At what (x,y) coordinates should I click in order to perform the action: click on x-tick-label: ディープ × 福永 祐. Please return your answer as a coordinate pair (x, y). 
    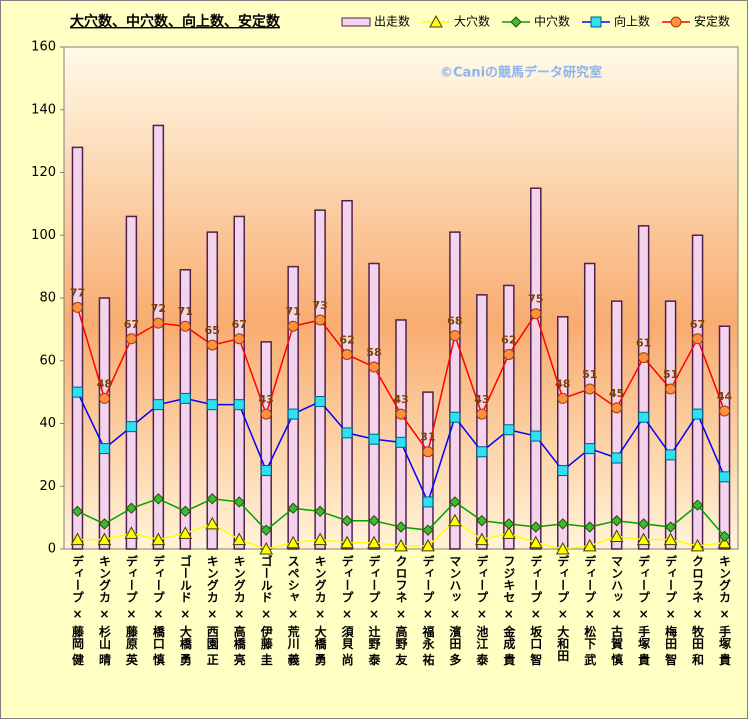
    Looking at the image, I should click on (428, 610).